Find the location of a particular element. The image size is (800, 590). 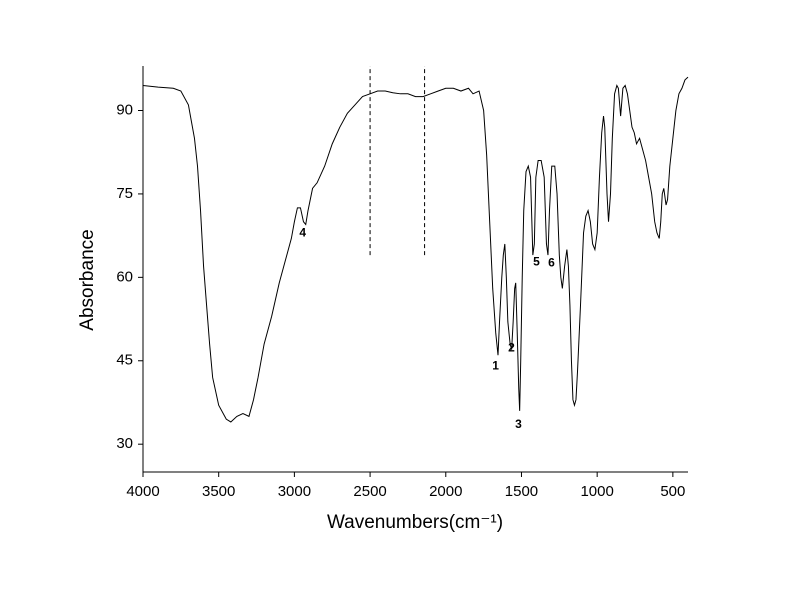

peak-label: 4 is located at coordinates (302, 233).